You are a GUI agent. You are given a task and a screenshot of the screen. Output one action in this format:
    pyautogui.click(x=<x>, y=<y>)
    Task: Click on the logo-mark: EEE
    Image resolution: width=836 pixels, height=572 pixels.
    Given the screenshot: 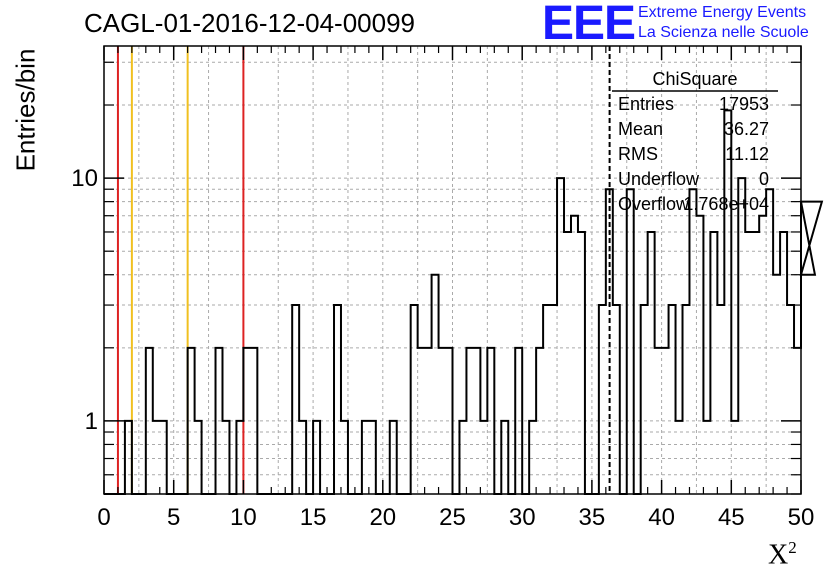 What is the action you would take?
    pyautogui.click(x=589, y=25)
    